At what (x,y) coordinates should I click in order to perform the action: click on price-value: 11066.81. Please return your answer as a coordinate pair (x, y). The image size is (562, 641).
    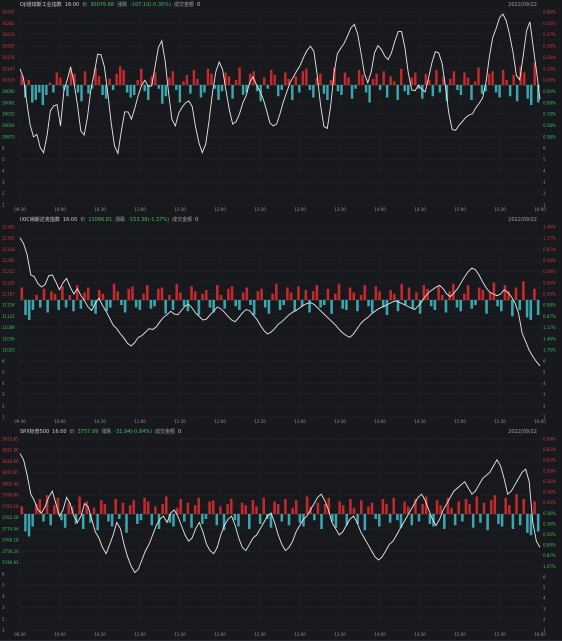
    Looking at the image, I should click on (100, 220).